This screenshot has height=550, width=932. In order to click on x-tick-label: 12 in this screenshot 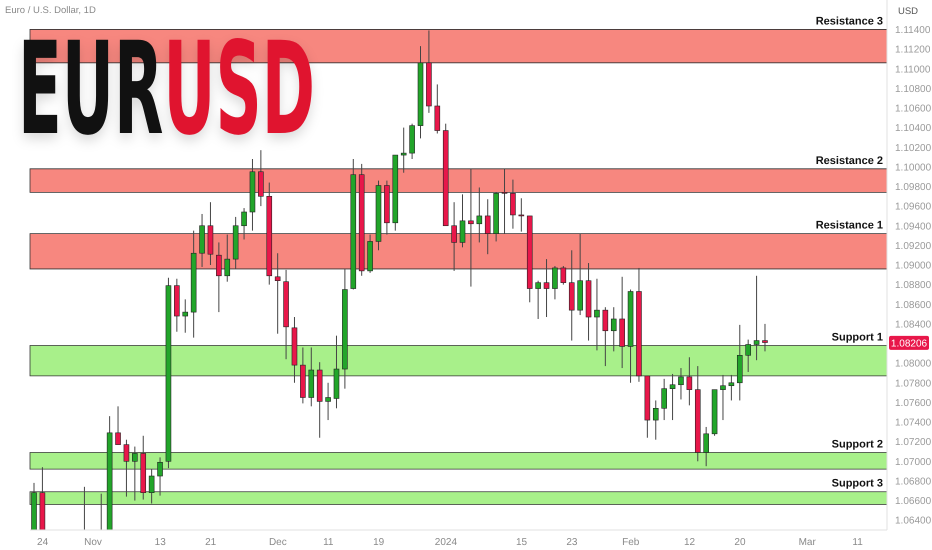, I will do `click(690, 542)`.